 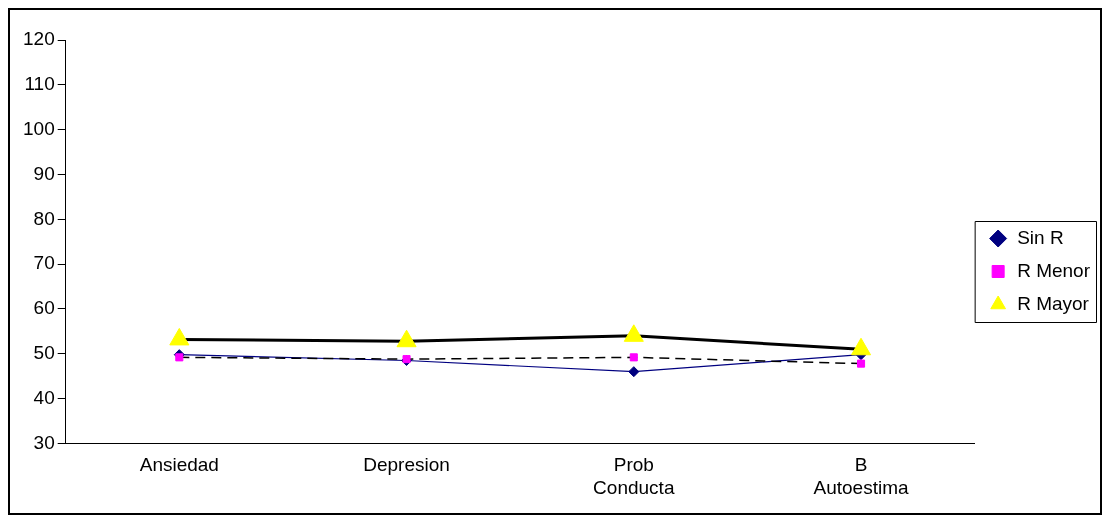 What do you see at coordinates (44, 173) in the screenshot?
I see `y-tick-label: 90` at bounding box center [44, 173].